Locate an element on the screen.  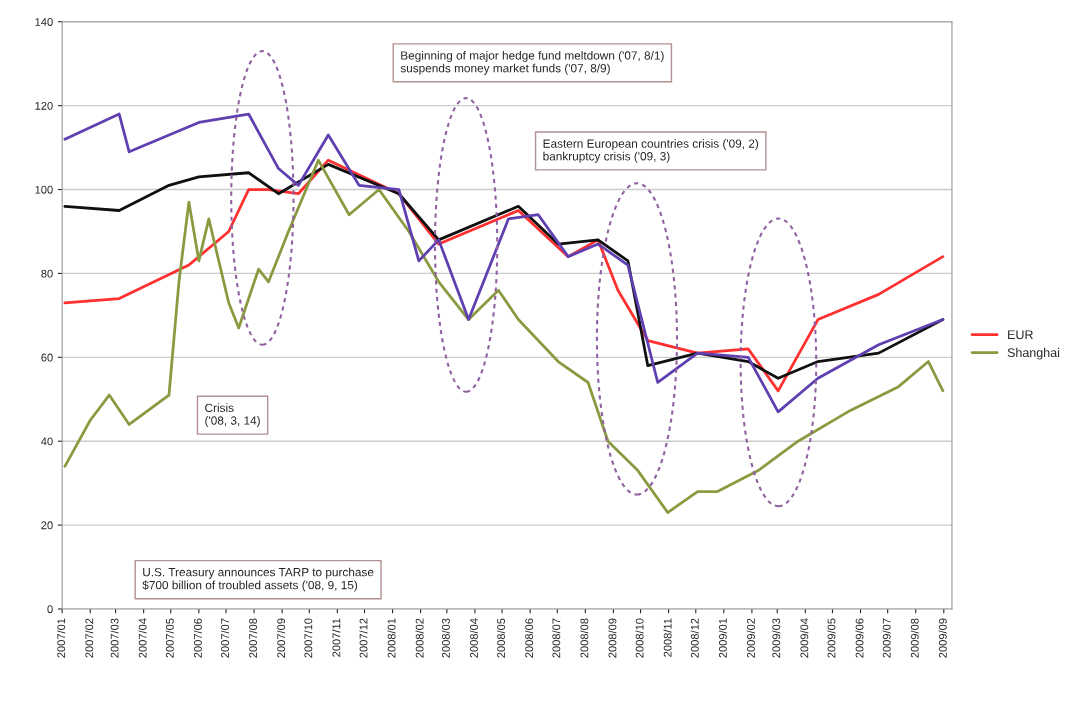
x-tick-label: 2007/01 is located at coordinates (61, 638).